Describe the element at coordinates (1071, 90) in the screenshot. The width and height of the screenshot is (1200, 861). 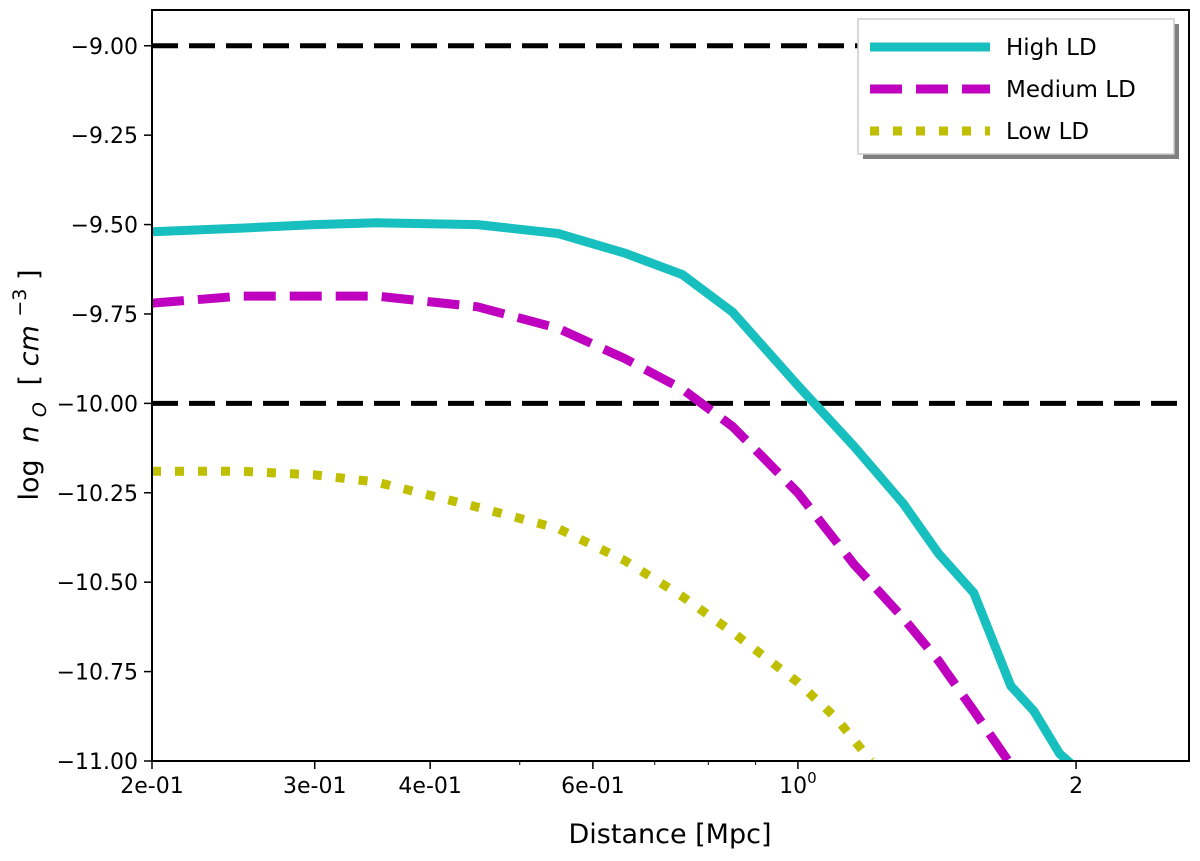
I see `legend-label-medium-ld: Medium LD` at that location.